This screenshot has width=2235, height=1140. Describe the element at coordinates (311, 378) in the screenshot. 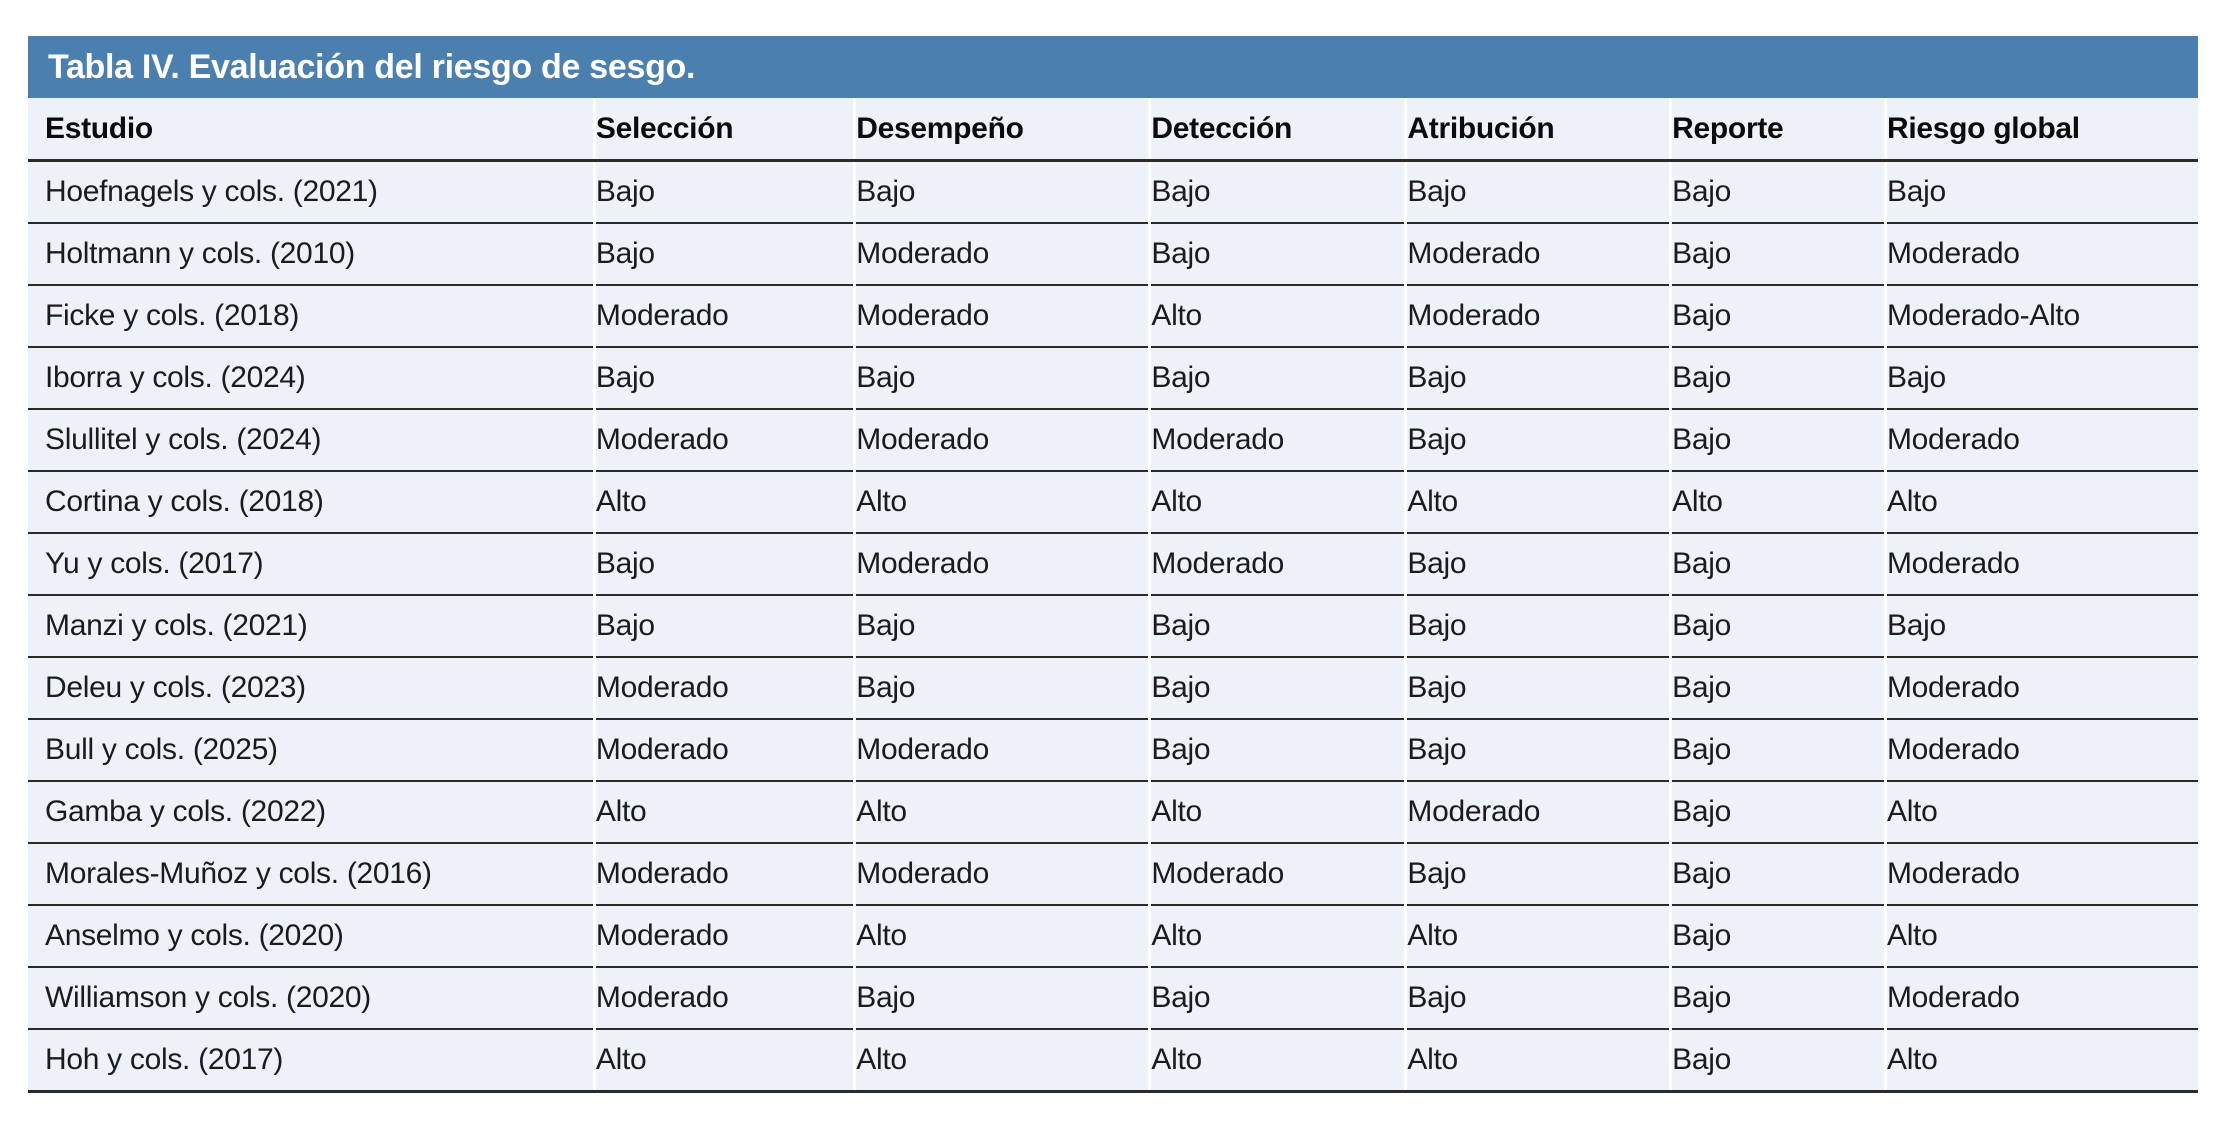

I see `study-cell: Iborra y cols. (2024)` at that location.